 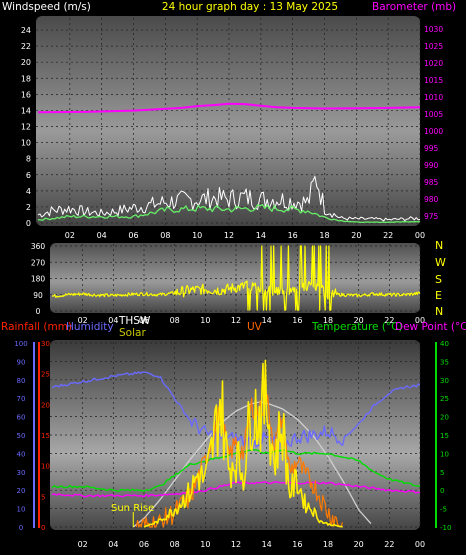 I want to click on barometer-axis-label: Barometer (mb), so click(x=414, y=7).